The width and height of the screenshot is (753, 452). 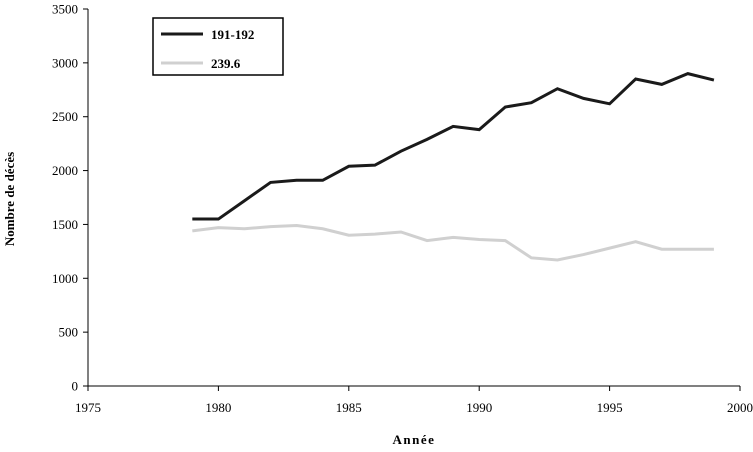 What do you see at coordinates (75, 386) in the screenshot?
I see `y-tick-label: 0` at bounding box center [75, 386].